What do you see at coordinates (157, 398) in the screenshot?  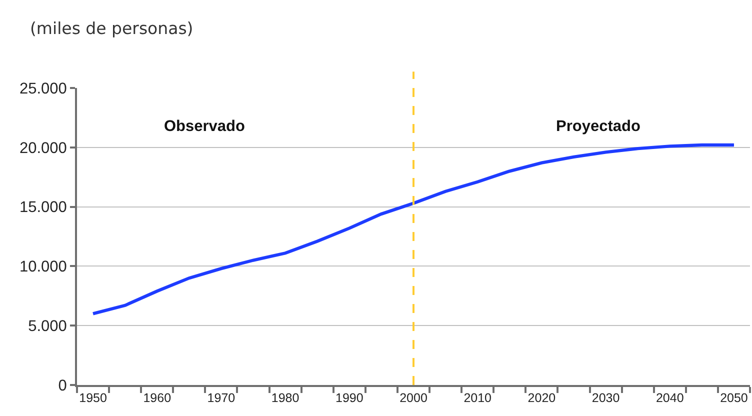 I see `x-tick-label: 1960` at bounding box center [157, 398].